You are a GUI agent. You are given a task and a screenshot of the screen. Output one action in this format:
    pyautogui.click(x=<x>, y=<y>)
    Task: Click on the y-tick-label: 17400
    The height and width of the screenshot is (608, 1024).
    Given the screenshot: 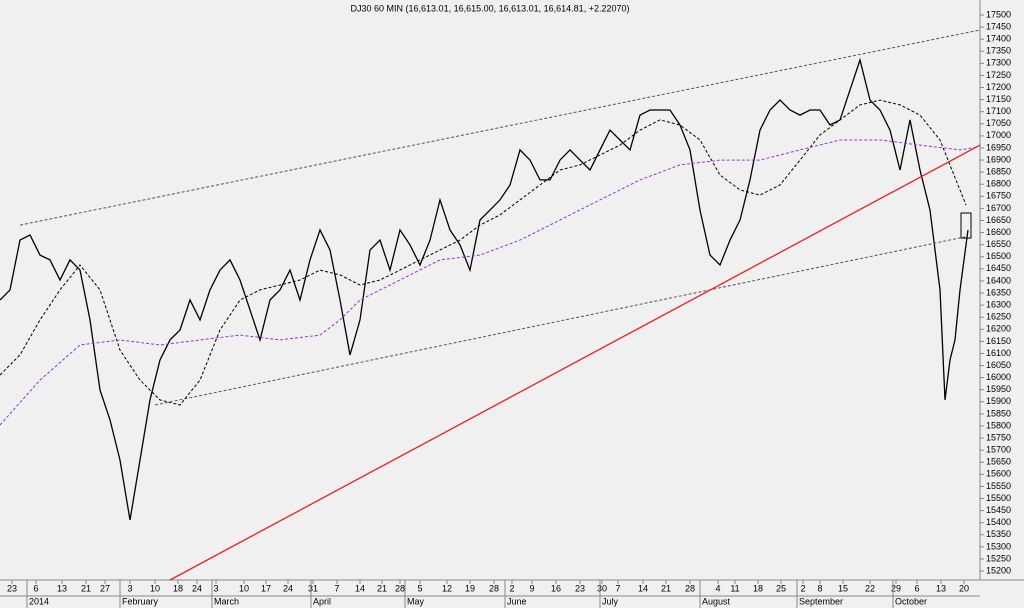 What is the action you would take?
    pyautogui.click(x=998, y=39)
    